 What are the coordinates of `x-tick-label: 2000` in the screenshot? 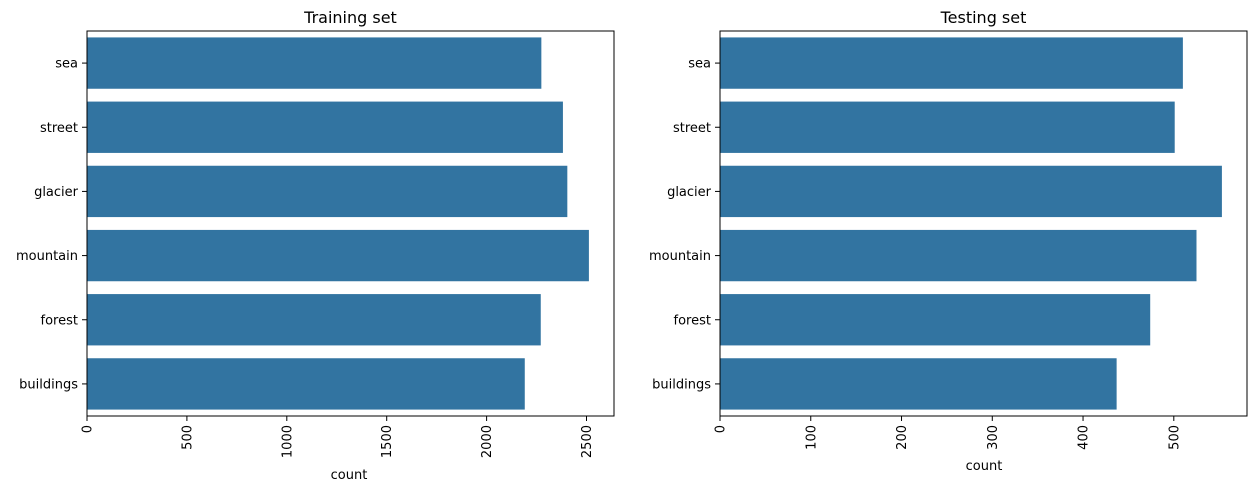 It's located at (487, 441).